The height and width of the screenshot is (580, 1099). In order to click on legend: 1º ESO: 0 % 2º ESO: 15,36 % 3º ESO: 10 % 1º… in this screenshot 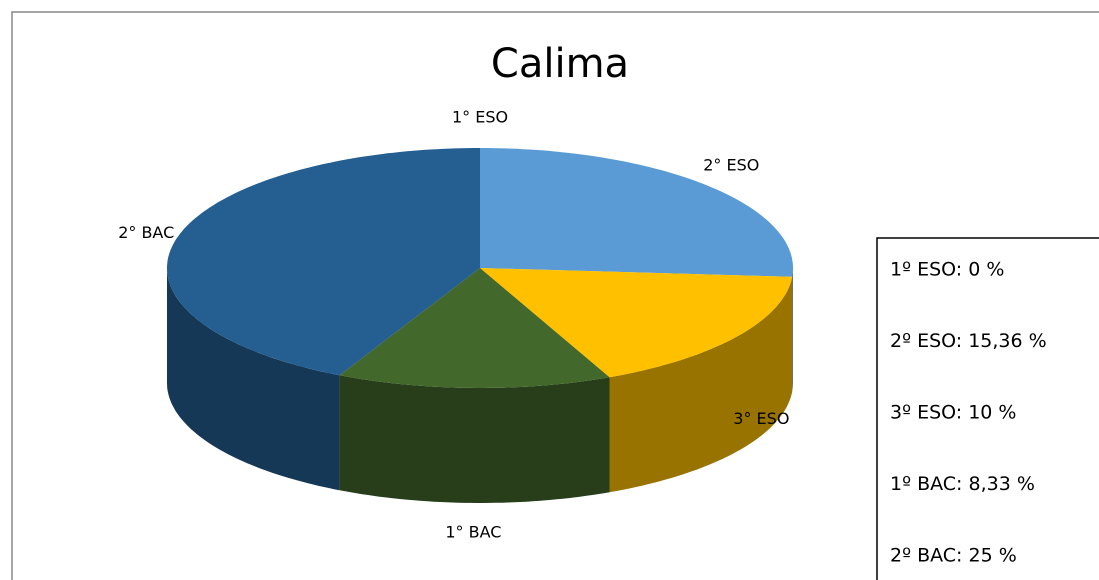, I will do `click(968, 413)`.